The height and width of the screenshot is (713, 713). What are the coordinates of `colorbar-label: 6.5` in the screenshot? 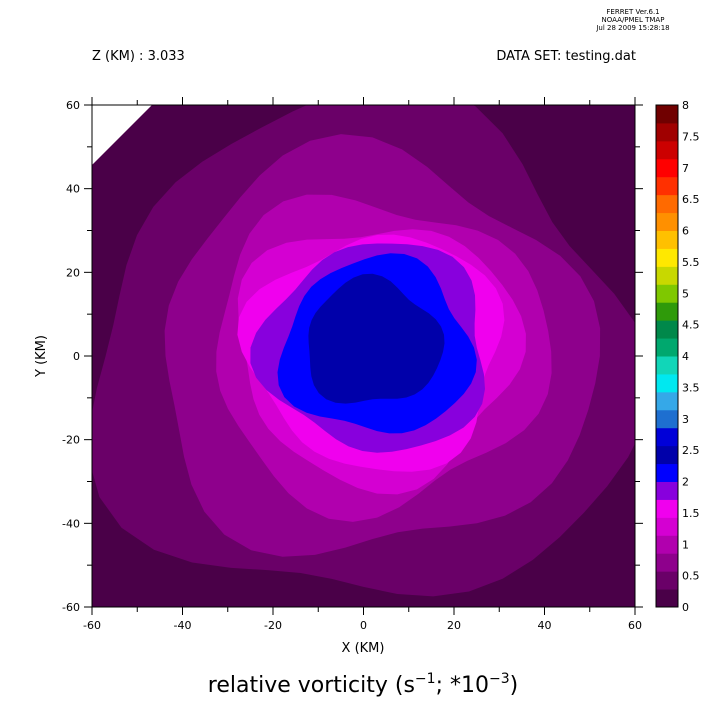 It's located at (691, 199).